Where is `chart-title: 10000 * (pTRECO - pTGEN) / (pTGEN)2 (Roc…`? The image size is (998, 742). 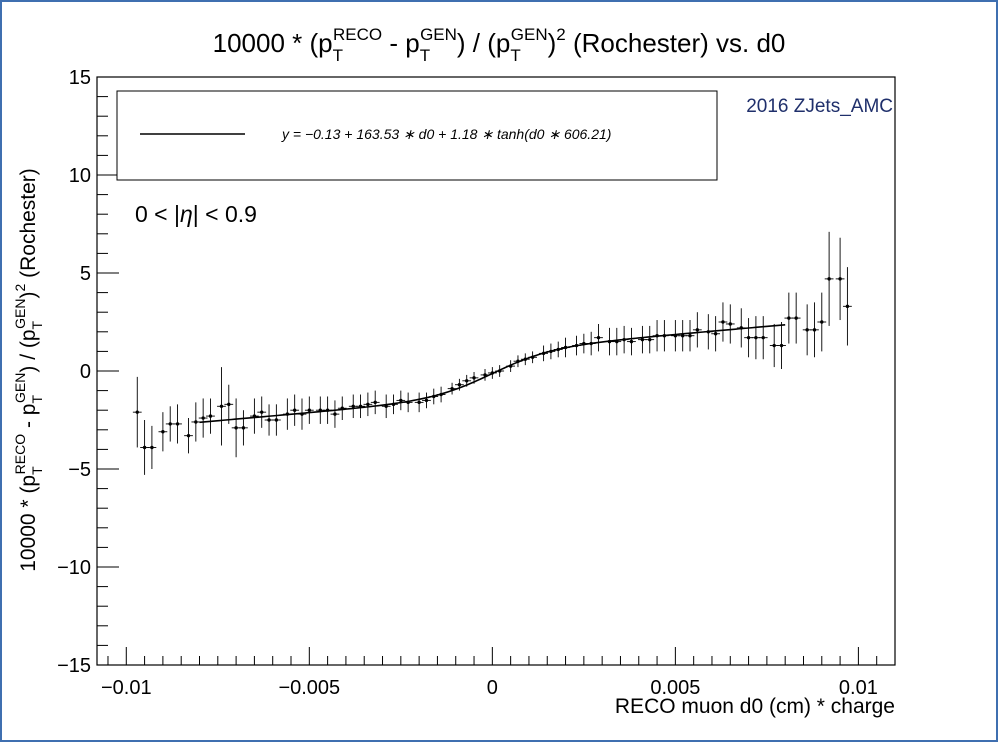
chart-title: 10000 * (pTRECO - pTGEN) / (pTGEN)2 (Roc… is located at coordinates (499, 45).